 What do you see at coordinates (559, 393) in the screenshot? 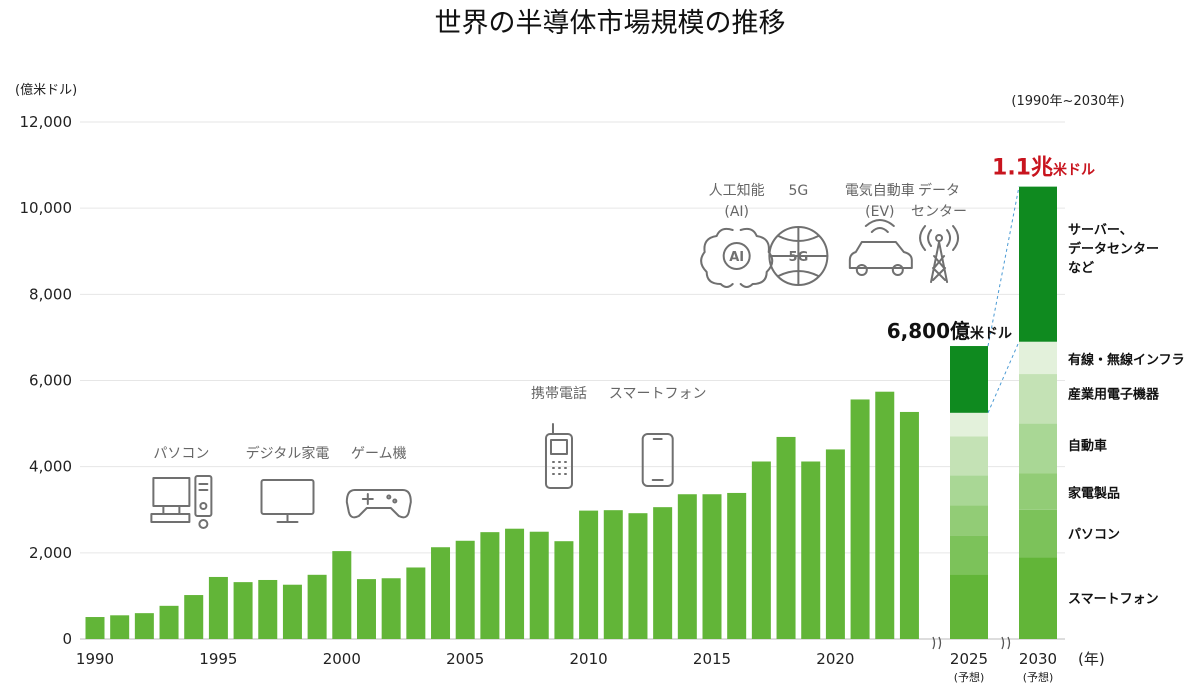
I see `annotation-label-mobile: 携帯電話` at bounding box center [559, 393].